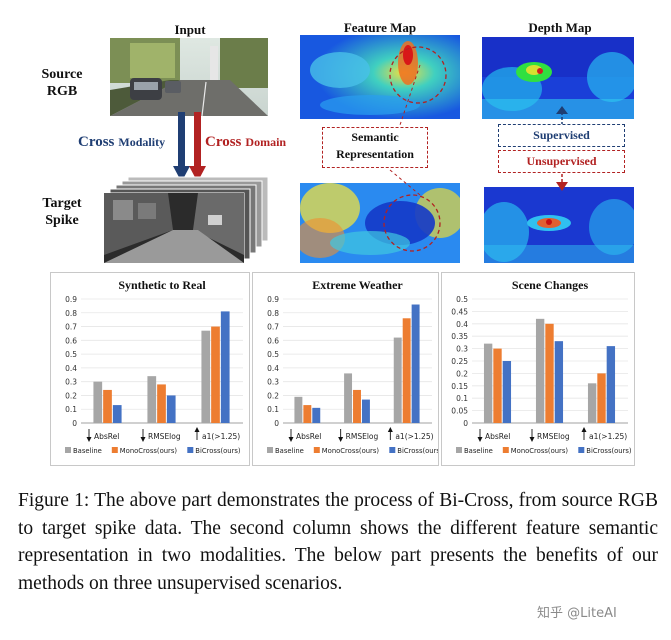 This screenshot has width=671, height=640. What do you see at coordinates (62, 83) in the screenshot?
I see `source-rgb-label: Source RGB` at bounding box center [62, 83].